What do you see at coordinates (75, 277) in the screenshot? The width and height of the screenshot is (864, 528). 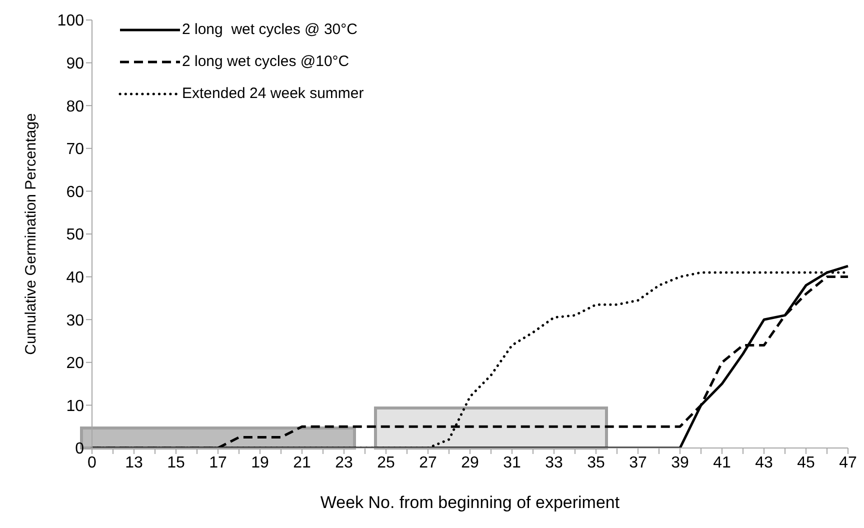 I see `y-tick-label: 40` at bounding box center [75, 277].